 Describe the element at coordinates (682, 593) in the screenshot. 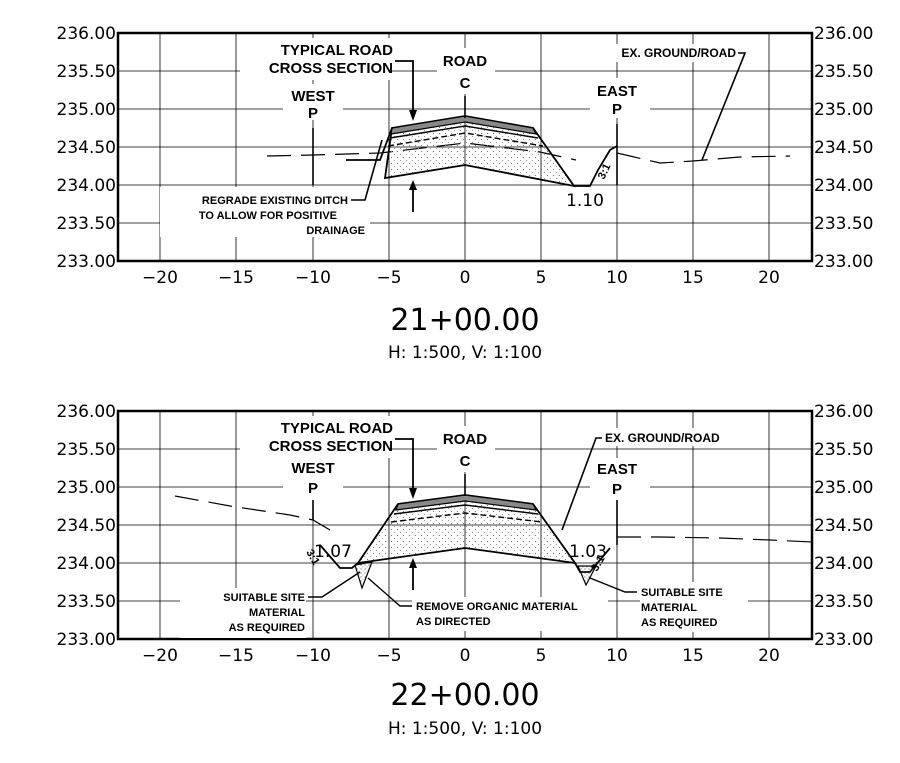

I see `suitable-right-line1: SUITABLE SITE` at that location.